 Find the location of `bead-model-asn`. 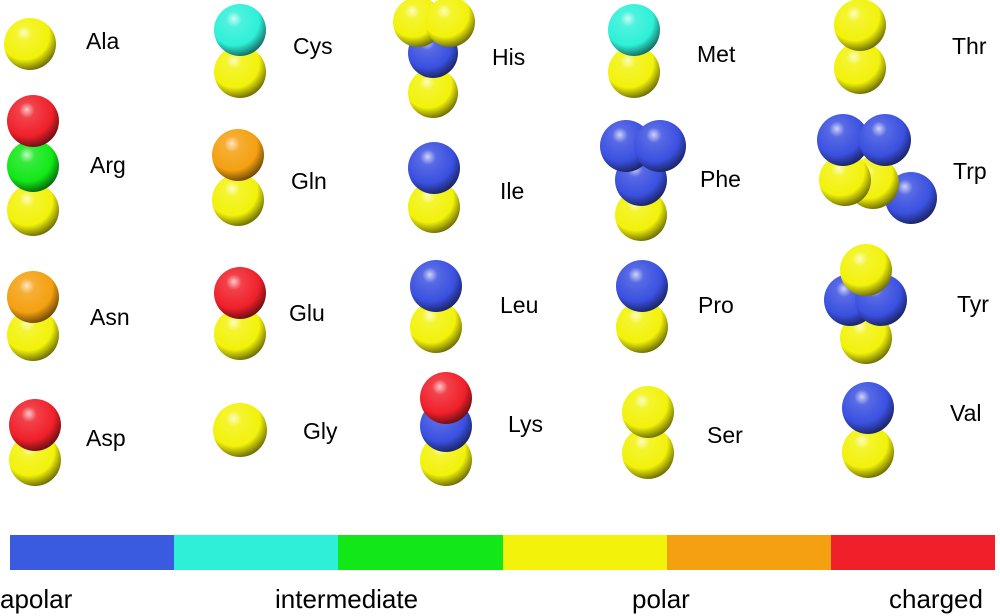

bead-model-asn is located at coordinates (33, 316).